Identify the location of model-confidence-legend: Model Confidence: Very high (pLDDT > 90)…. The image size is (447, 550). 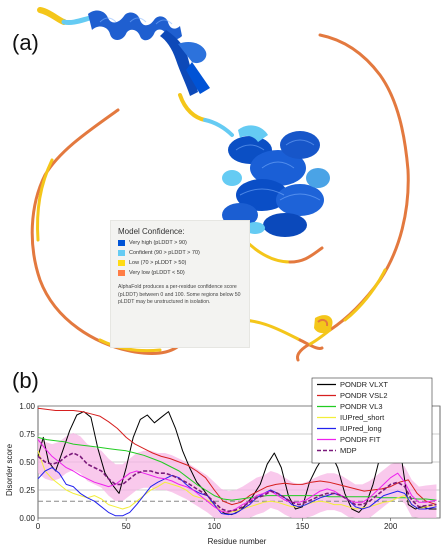
(180, 284).